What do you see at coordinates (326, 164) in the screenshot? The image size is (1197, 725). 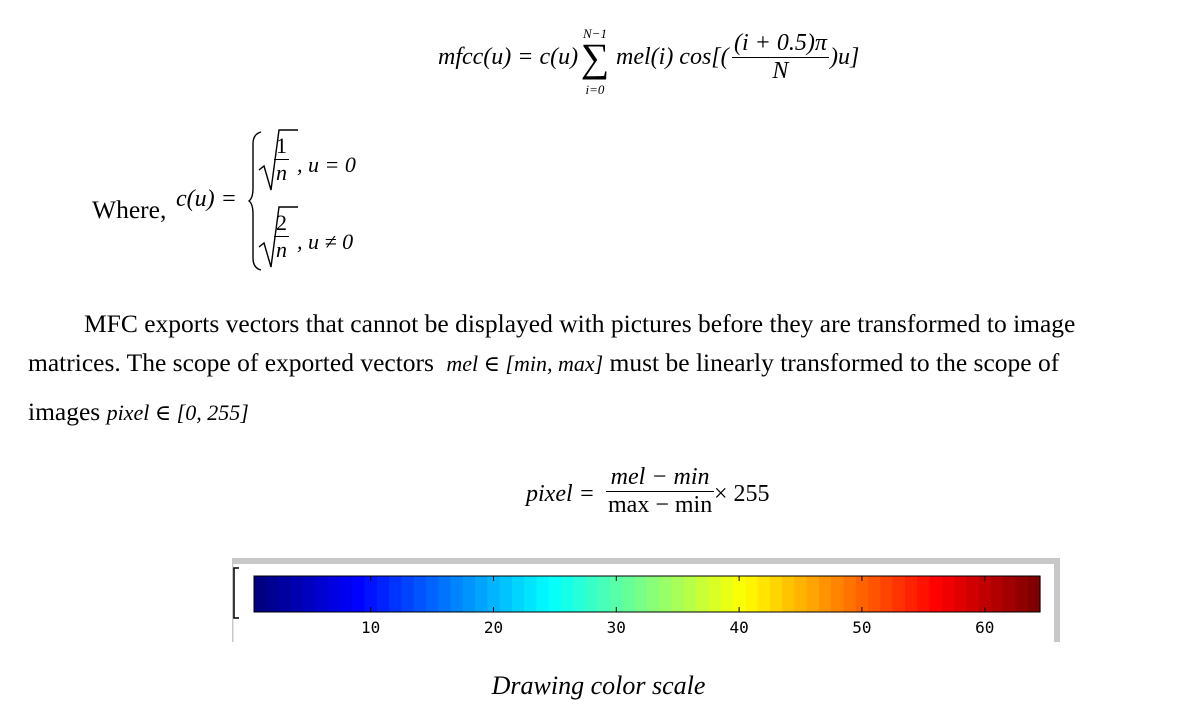 I see `case1-condition: , u = 0` at bounding box center [326, 164].